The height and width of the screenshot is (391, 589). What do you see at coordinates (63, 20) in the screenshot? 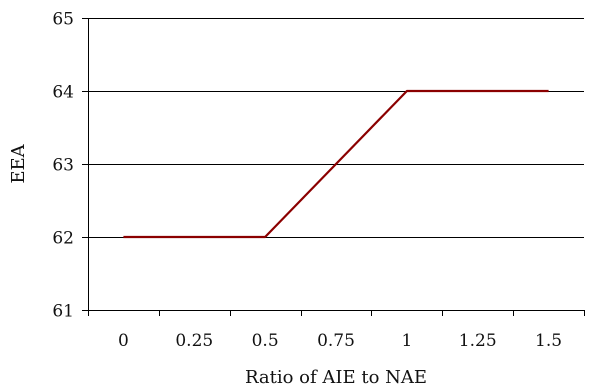
I see `y-tick-label: 65` at bounding box center [63, 20].